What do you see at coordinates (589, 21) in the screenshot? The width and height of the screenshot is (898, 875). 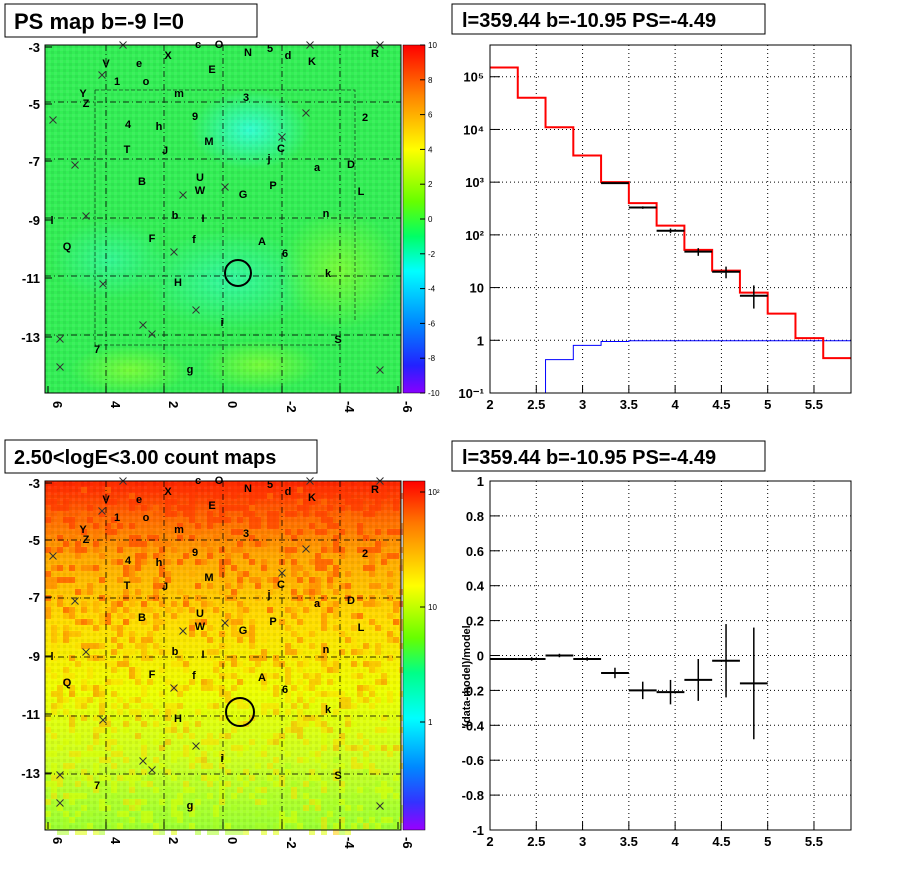 I see `spectrum-title: l=359.44 b=-10.95 PS=-4.49` at bounding box center [589, 21].